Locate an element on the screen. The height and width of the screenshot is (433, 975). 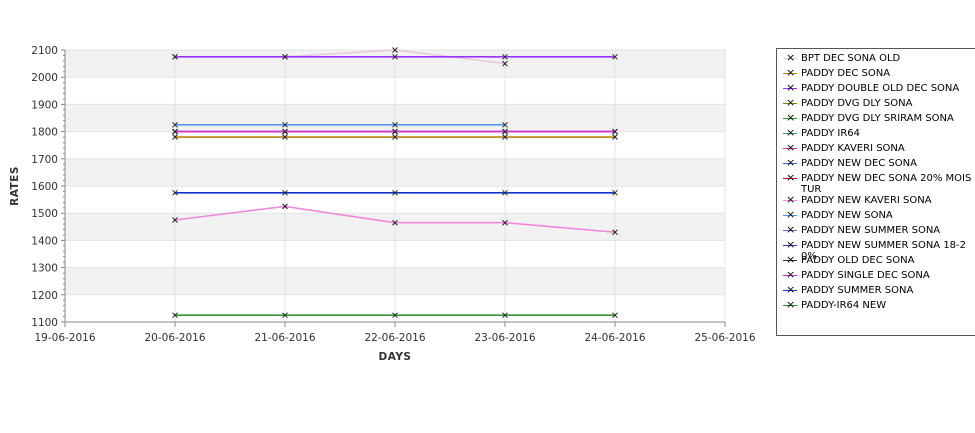
y-tick-label: 1700 is located at coordinates (44, 160).